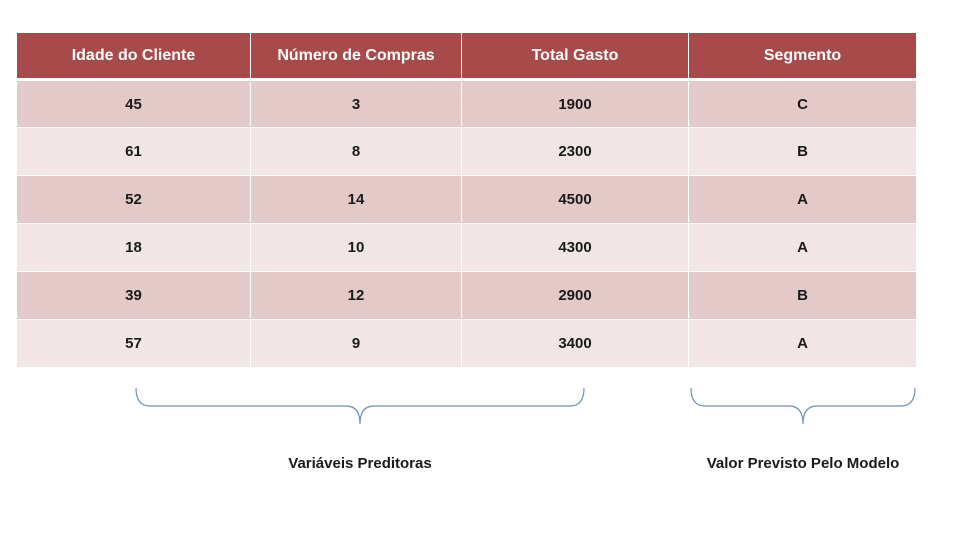  I want to click on target-label: Valor Previsto Pelo Modelo, so click(803, 463).